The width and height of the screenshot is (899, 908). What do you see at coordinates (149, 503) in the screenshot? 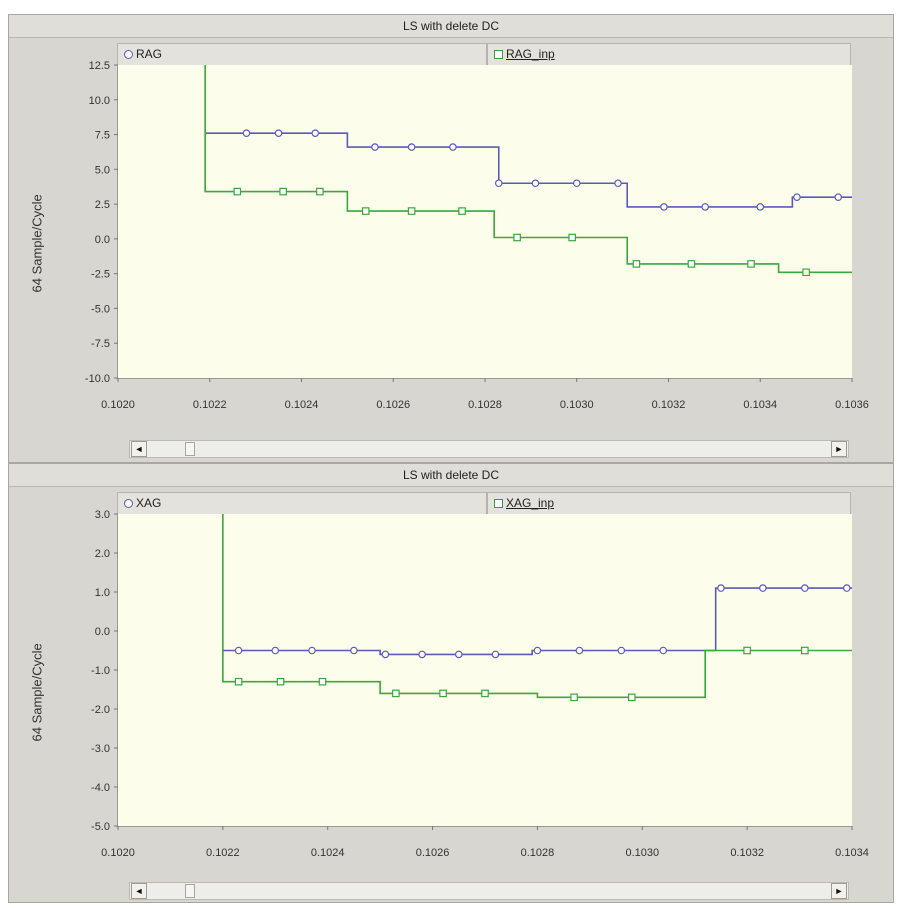
I see `legend-label: XAG` at bounding box center [149, 503].